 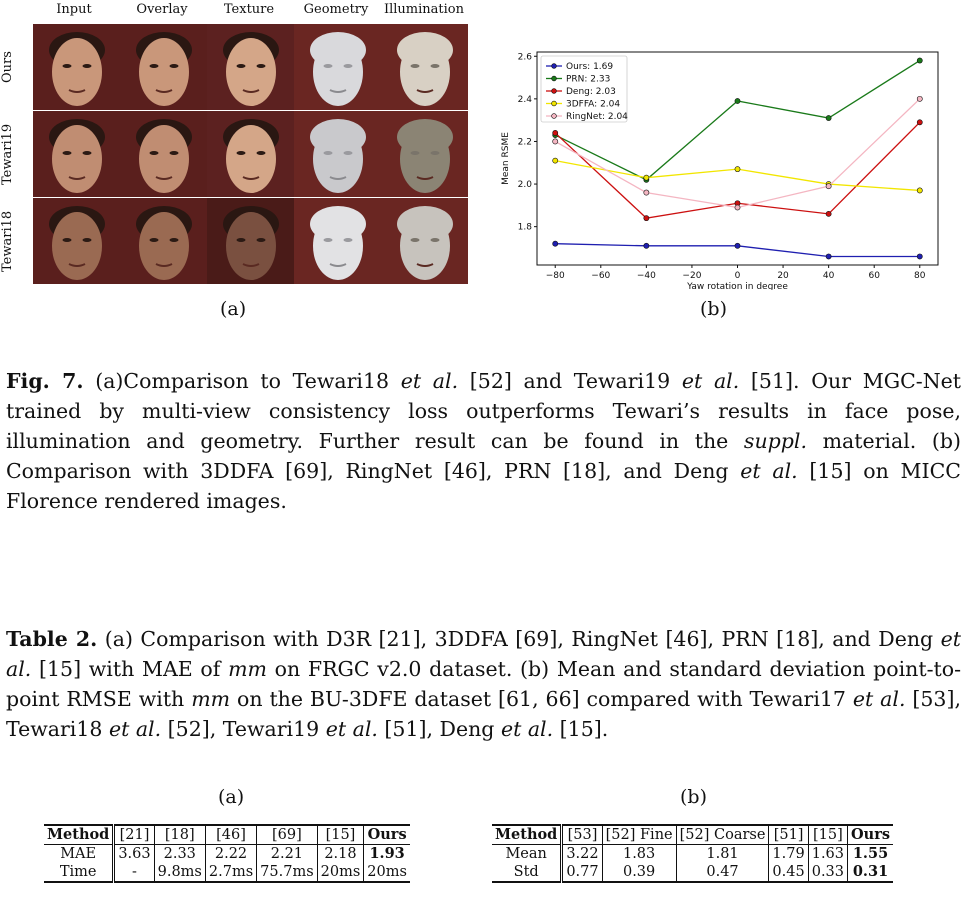 I want to click on y-tick-label: 2.2, so click(x=525, y=142).